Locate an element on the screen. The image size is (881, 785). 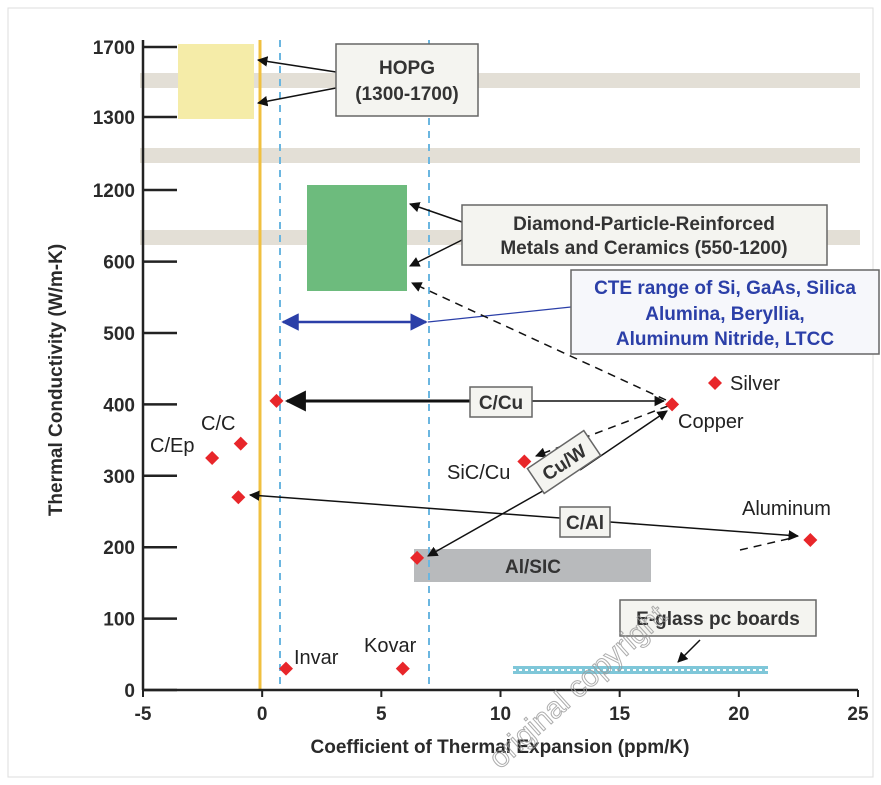
region-al-sic is located at coordinates (532, 565).